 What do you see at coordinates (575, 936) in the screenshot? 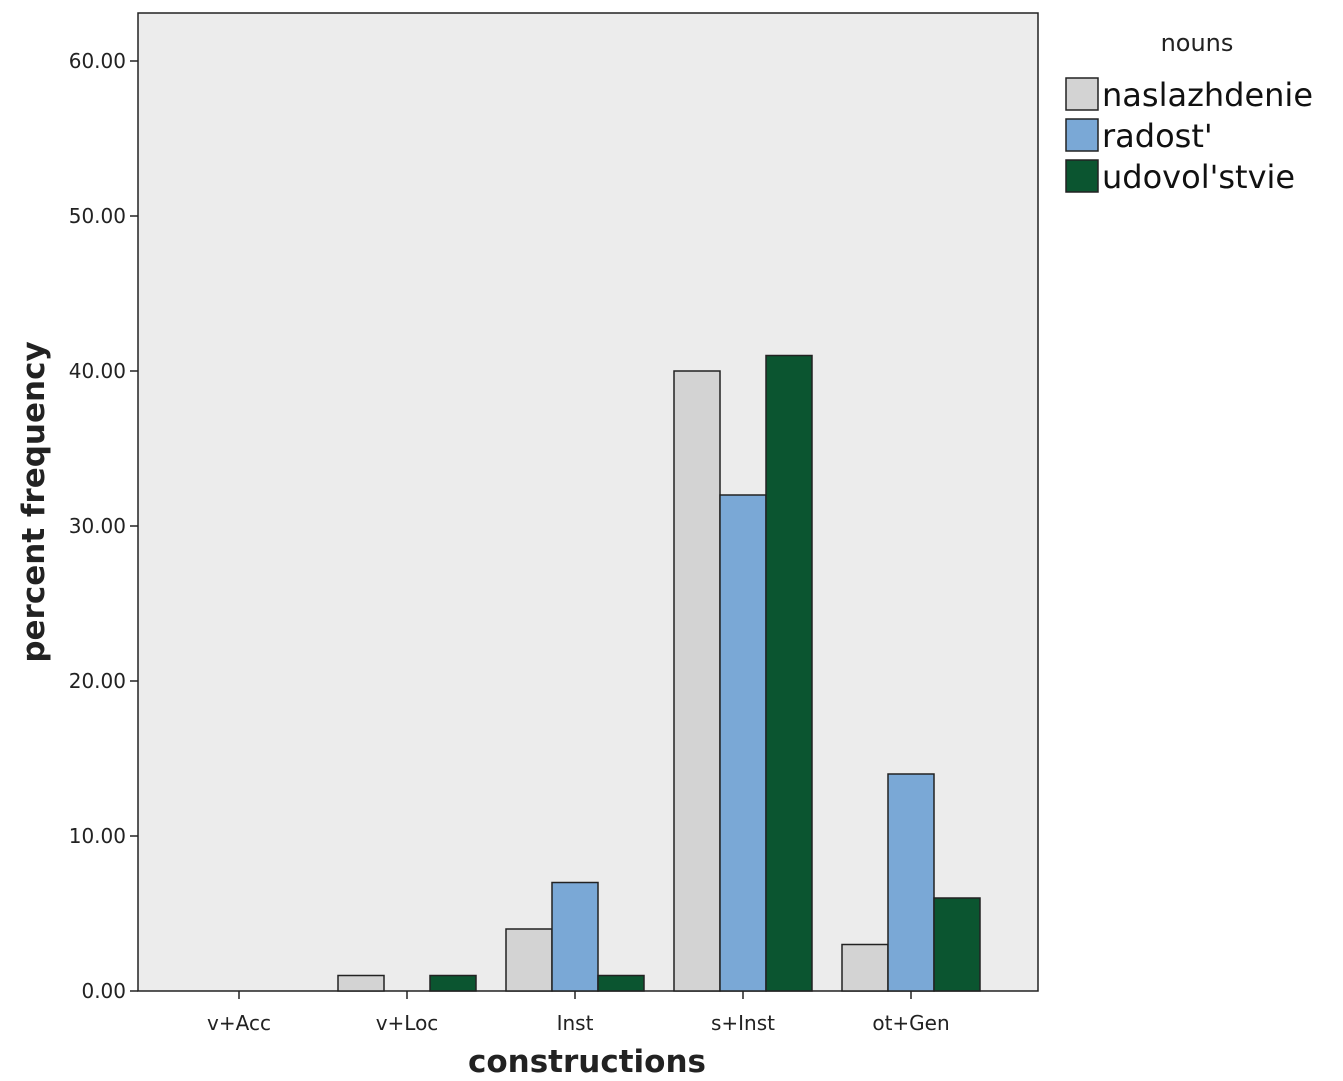
I see `bar-radost--inst` at bounding box center [575, 936].